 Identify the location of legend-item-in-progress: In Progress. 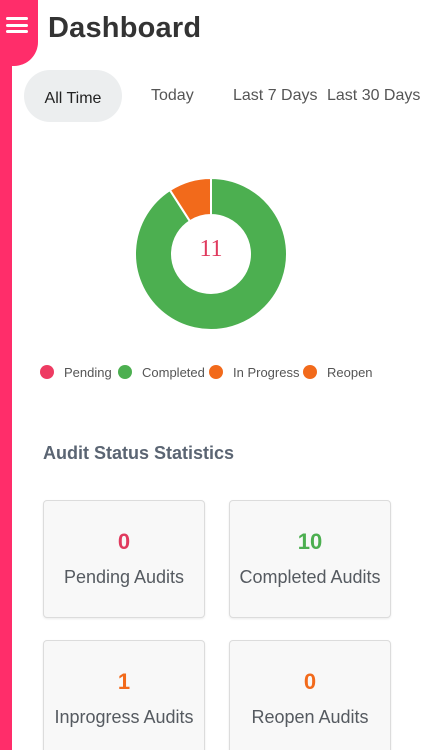
(254, 372).